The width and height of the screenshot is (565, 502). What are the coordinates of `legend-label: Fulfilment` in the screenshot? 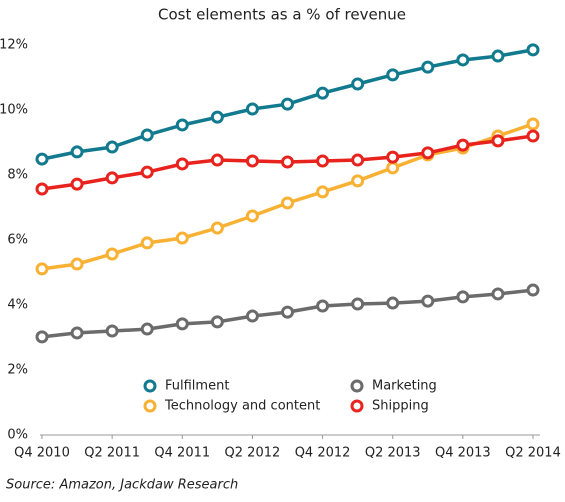 It's located at (197, 386).